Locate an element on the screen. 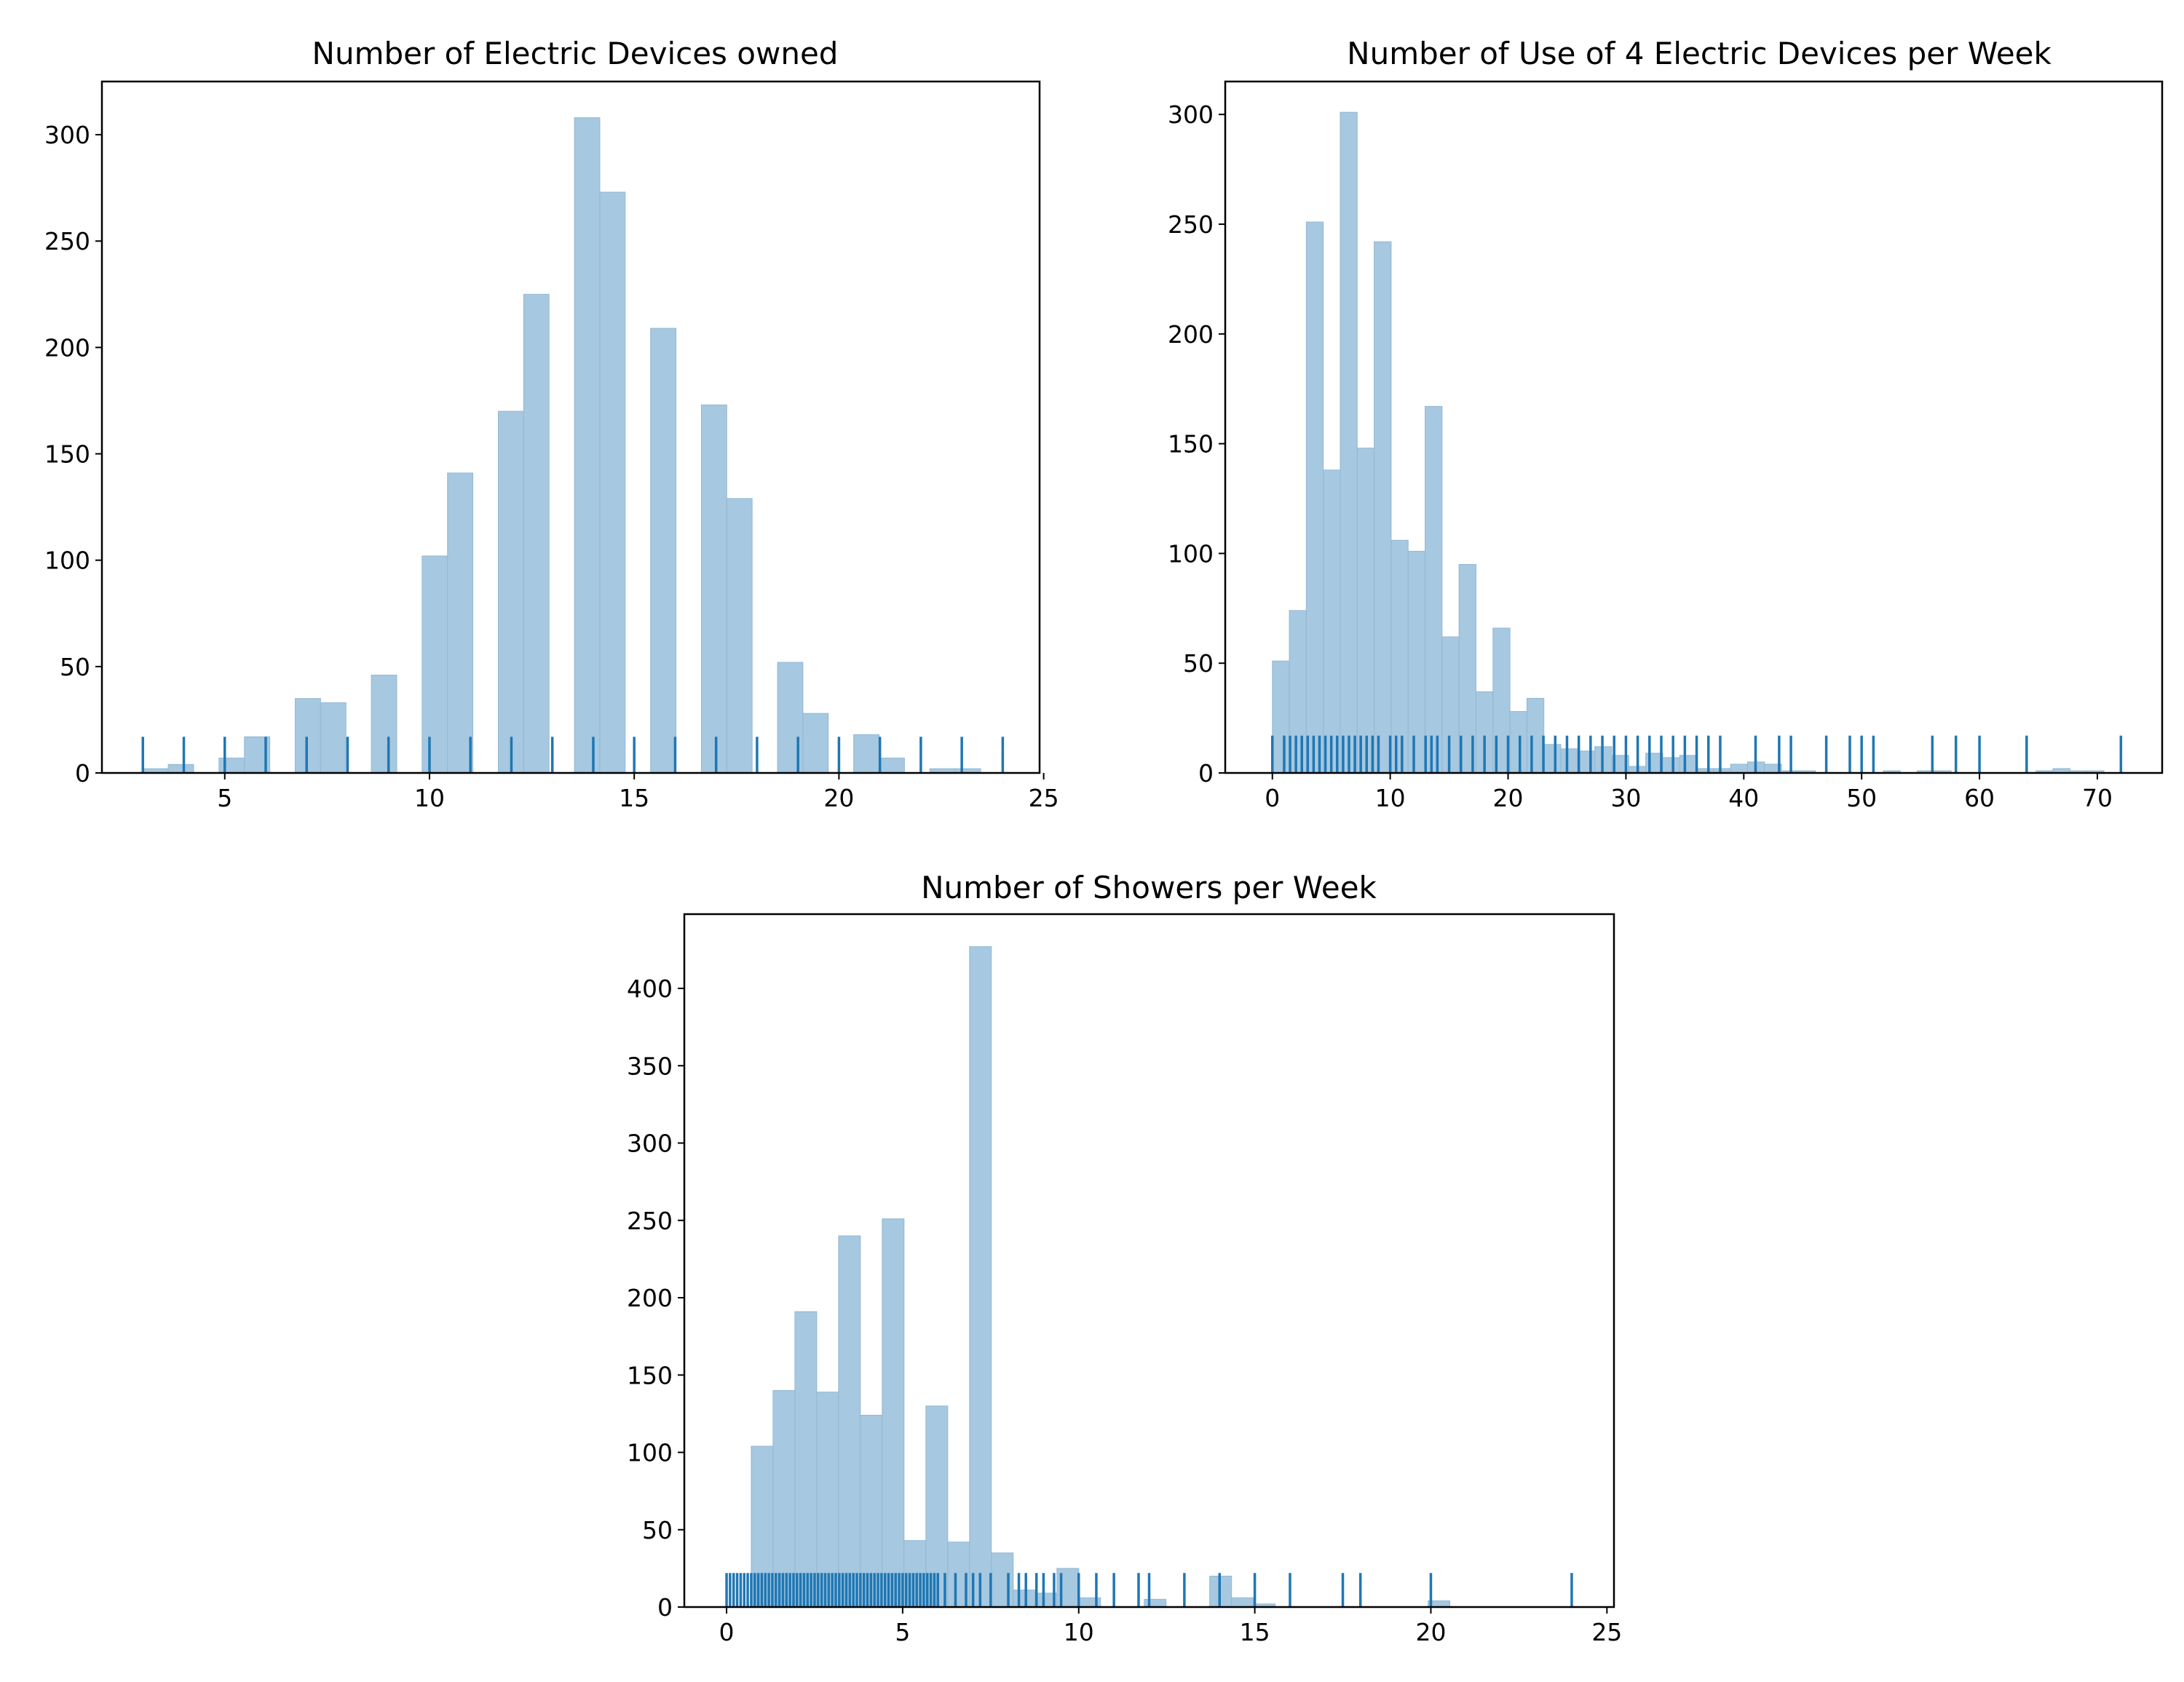 Image resolution: width=2184 pixels, height=1682 pixels. x-tick-label: 50 is located at coordinates (1861, 798).